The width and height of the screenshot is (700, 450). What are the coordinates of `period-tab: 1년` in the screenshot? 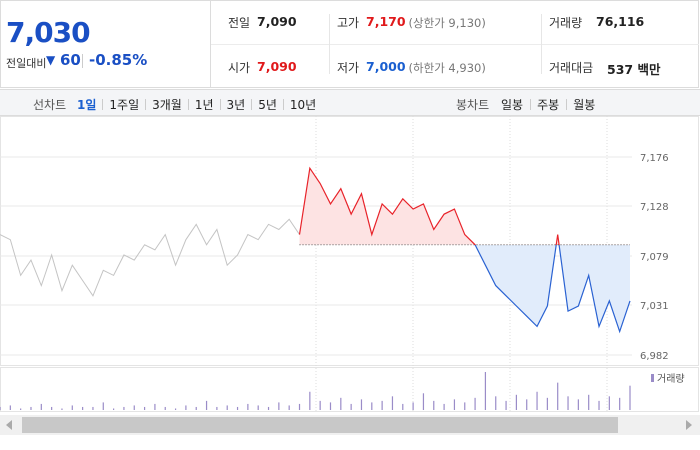 It's located at (204, 105).